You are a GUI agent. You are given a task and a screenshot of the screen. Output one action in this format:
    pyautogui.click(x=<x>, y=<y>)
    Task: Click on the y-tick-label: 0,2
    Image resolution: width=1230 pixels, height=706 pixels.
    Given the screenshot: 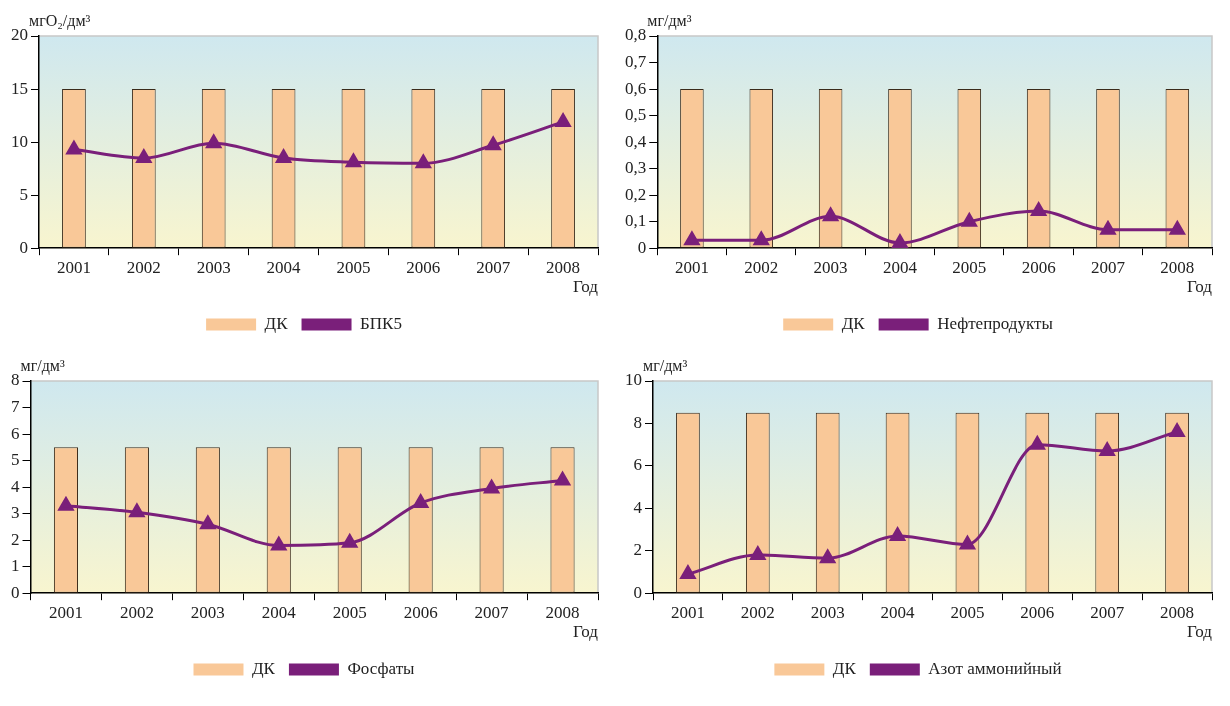 What is the action you would take?
    pyautogui.click(x=636, y=194)
    